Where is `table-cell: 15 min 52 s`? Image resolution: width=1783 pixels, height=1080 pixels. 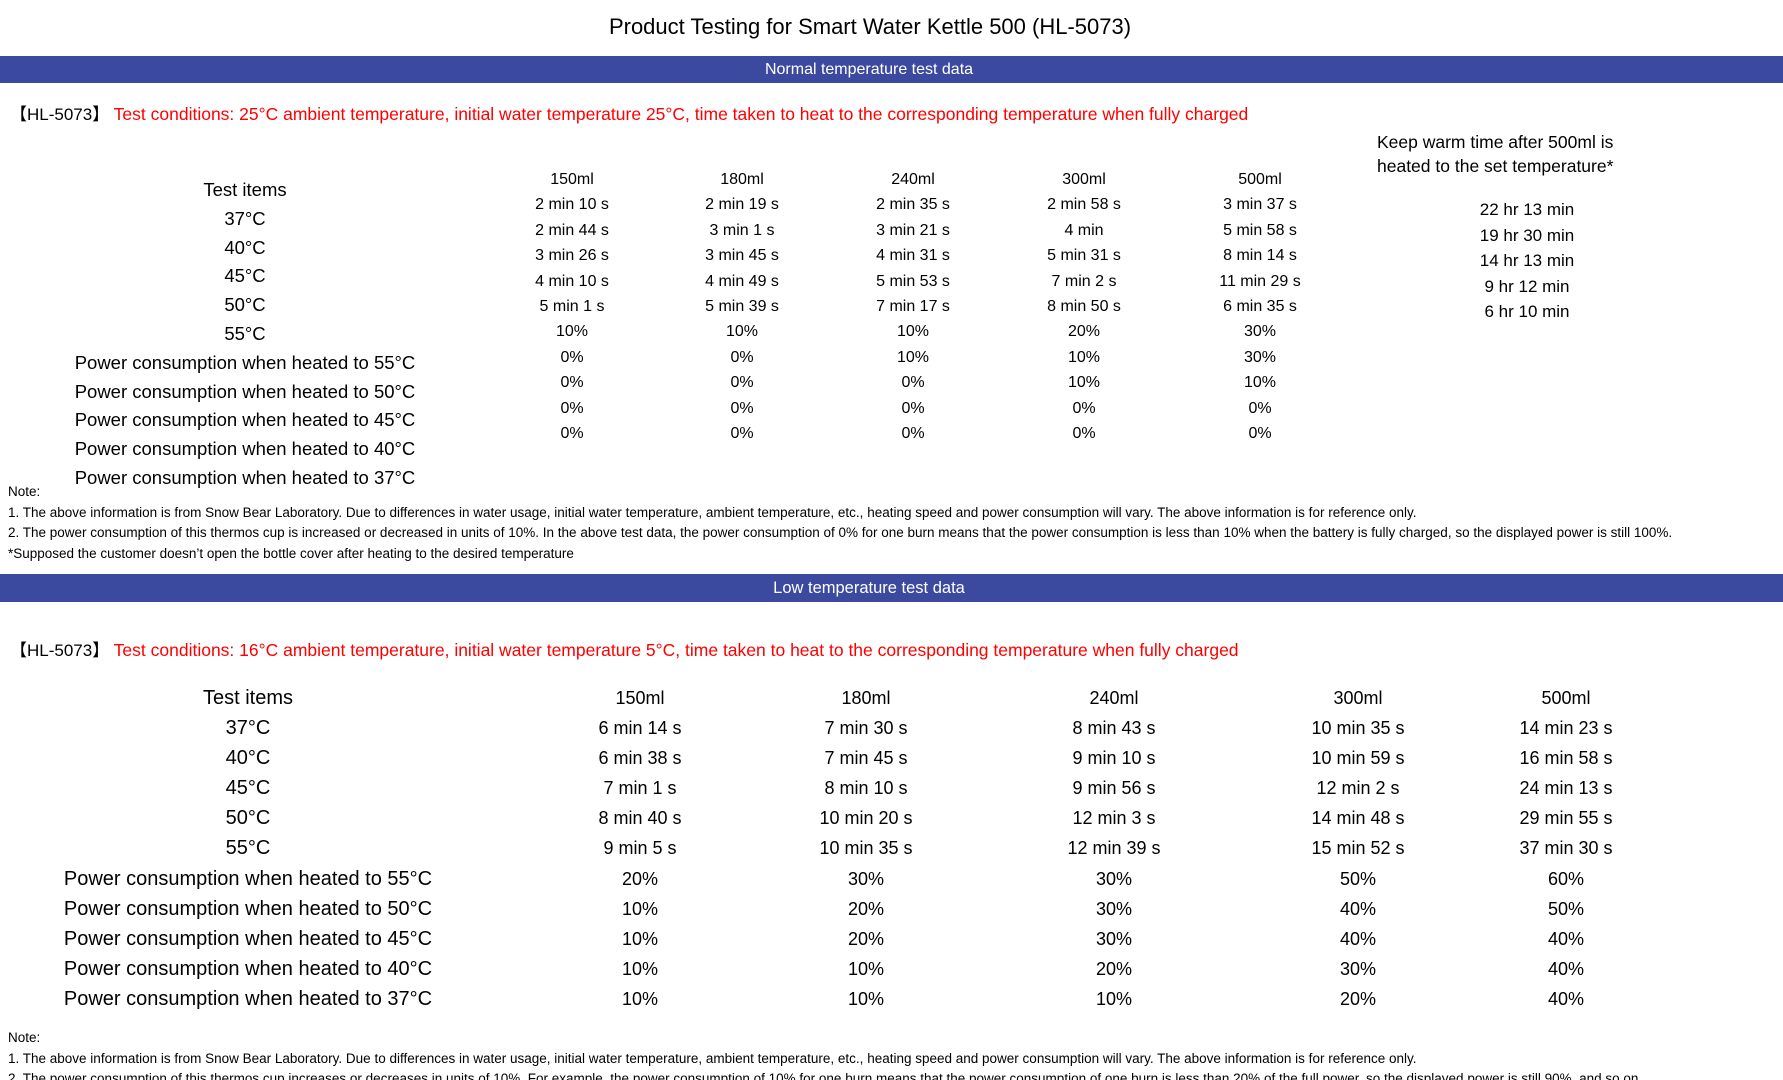 table-cell: 15 min 52 s is located at coordinates (1358, 848).